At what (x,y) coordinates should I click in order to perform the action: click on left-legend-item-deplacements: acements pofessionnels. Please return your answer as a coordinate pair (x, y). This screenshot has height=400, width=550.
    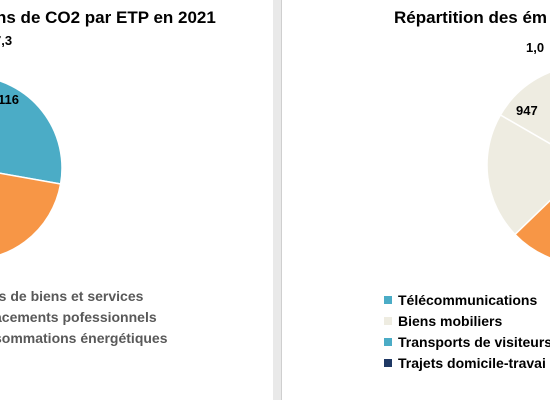
    Looking at the image, I should click on (78, 317).